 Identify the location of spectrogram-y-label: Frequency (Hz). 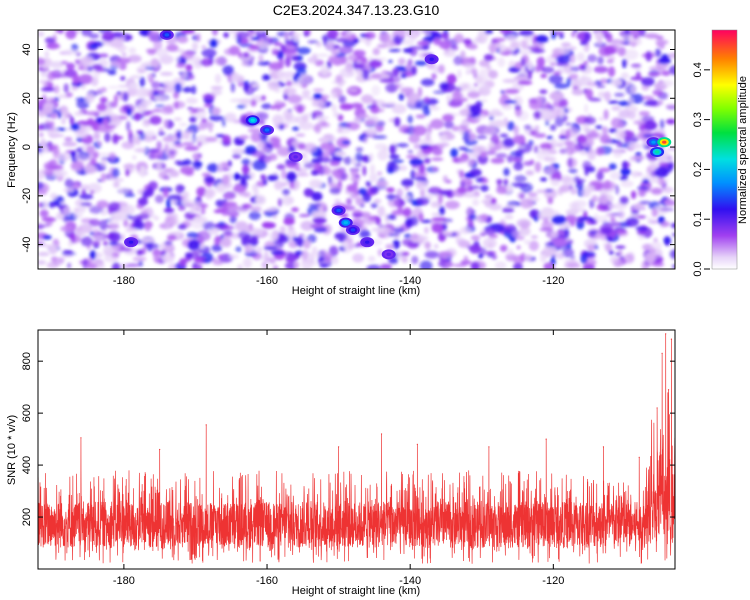
(12, 150).